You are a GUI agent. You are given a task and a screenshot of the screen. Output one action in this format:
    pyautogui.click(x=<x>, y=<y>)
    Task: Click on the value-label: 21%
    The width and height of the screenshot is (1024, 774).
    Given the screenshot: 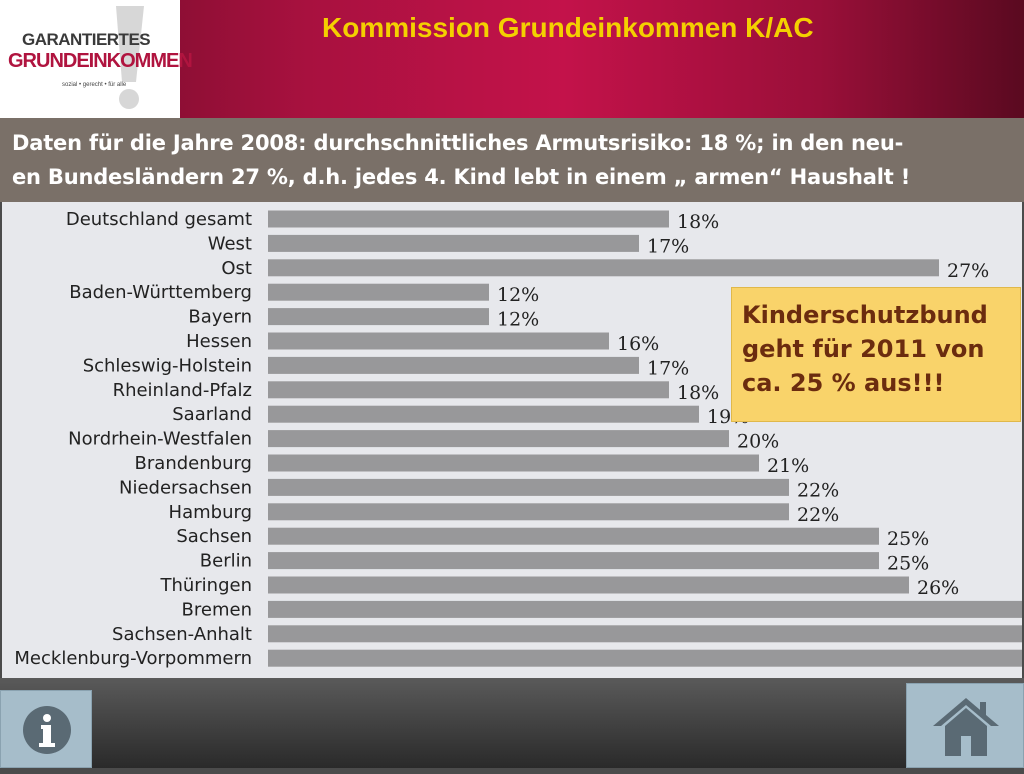 What is the action you would take?
    pyautogui.click(x=788, y=466)
    